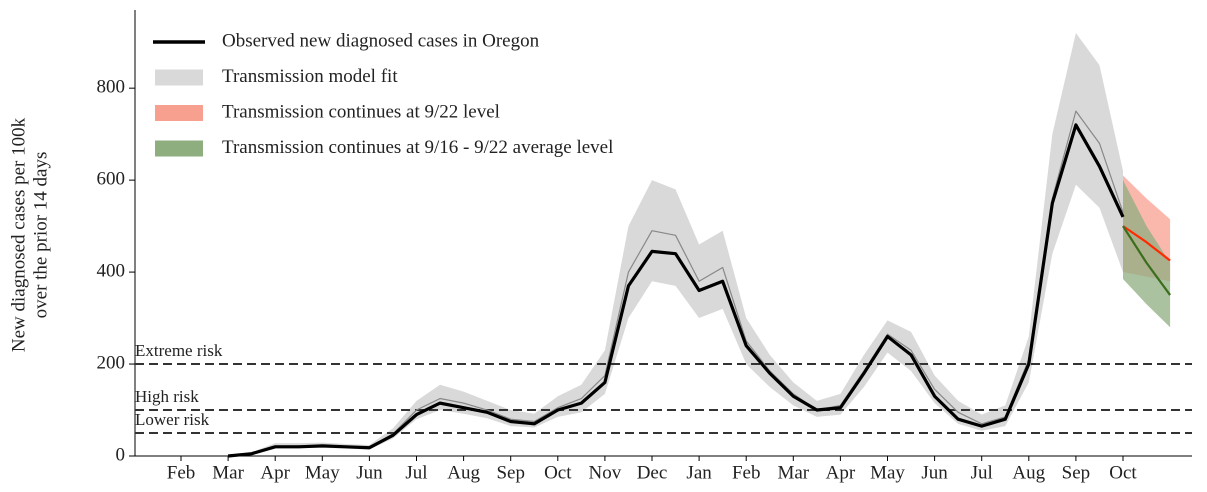  I want to click on x-tick-label: Nov, so click(605, 472).